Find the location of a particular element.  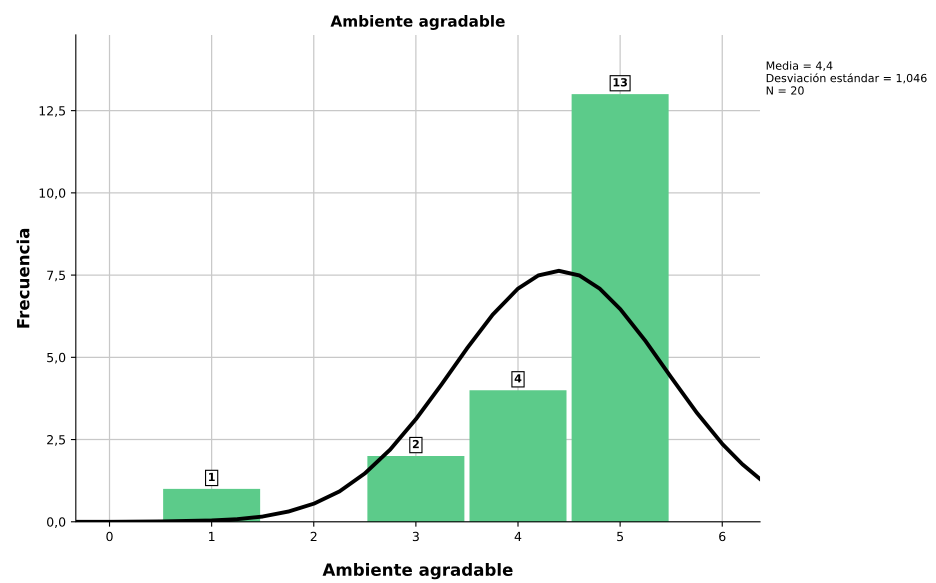

data-label: 4 is located at coordinates (518, 378).